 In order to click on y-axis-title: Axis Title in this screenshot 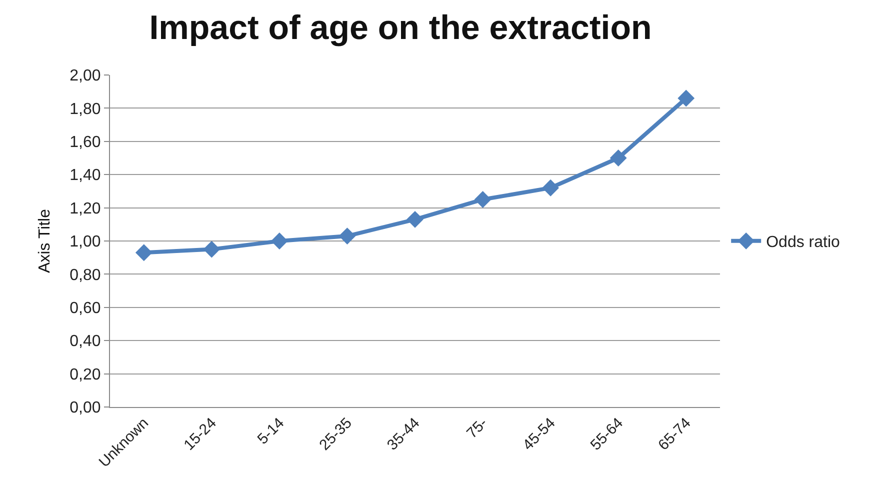, I will do `click(45, 241)`.